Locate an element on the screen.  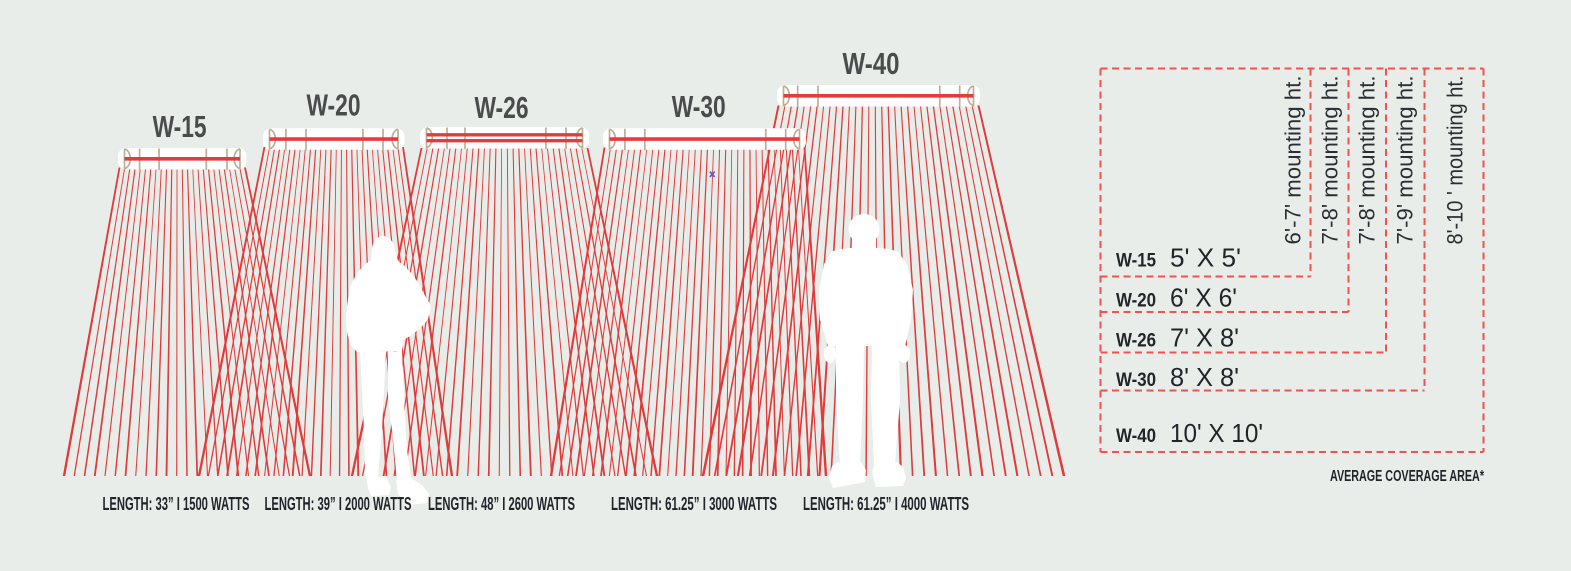
svg-text: 8' X 8' is located at coordinates (1204, 377).